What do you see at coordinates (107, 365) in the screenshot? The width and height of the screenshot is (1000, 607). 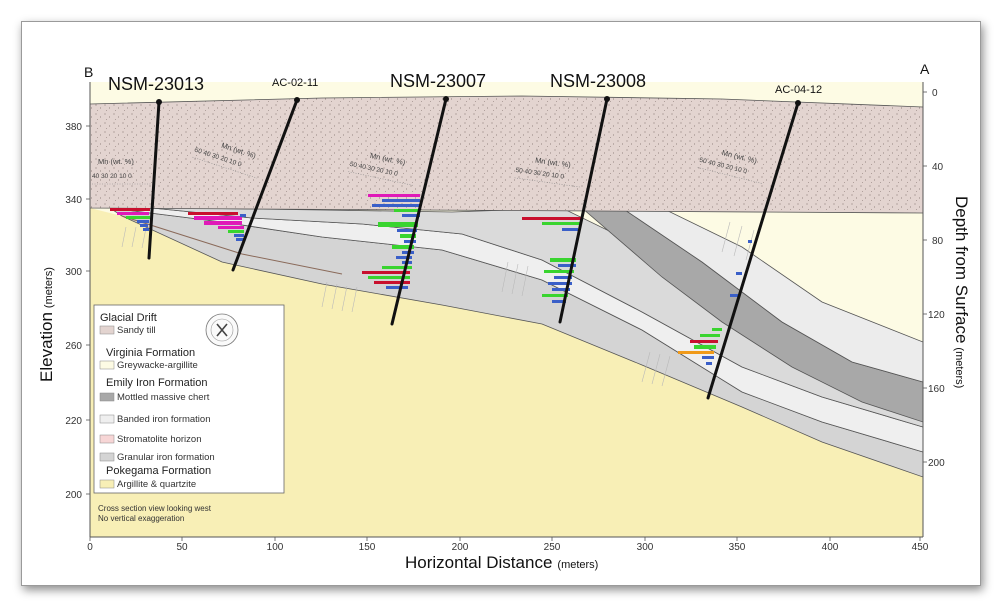 I see `legend-swatch-greywacke` at bounding box center [107, 365].